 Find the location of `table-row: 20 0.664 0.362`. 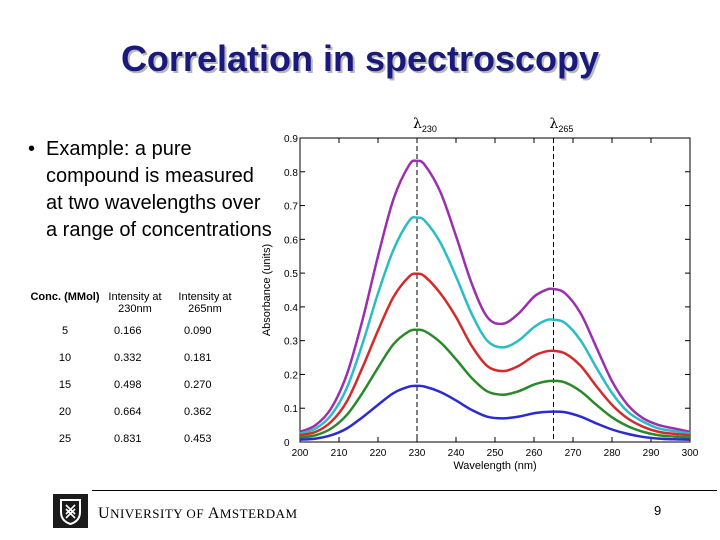

table-row: 20 0.664 0.362 is located at coordinates (135, 419).